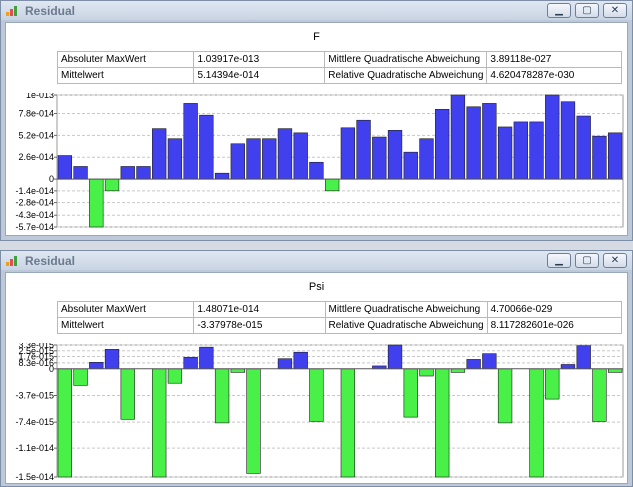 The width and height of the screenshot is (633, 487). I want to click on y-tick-label: -7.4e-015, so click(34, 422).